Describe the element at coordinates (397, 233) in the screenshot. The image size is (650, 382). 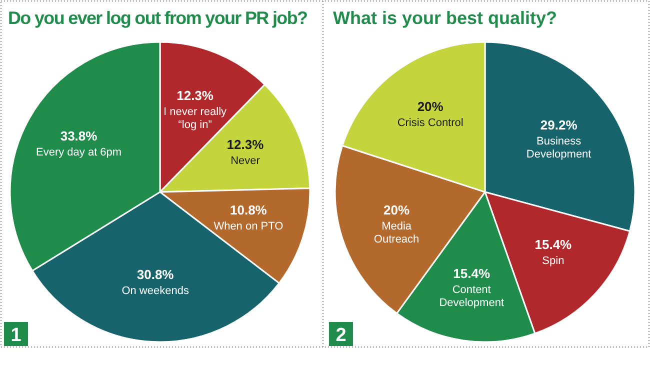
I see `slice-label: Media Outreach` at that location.